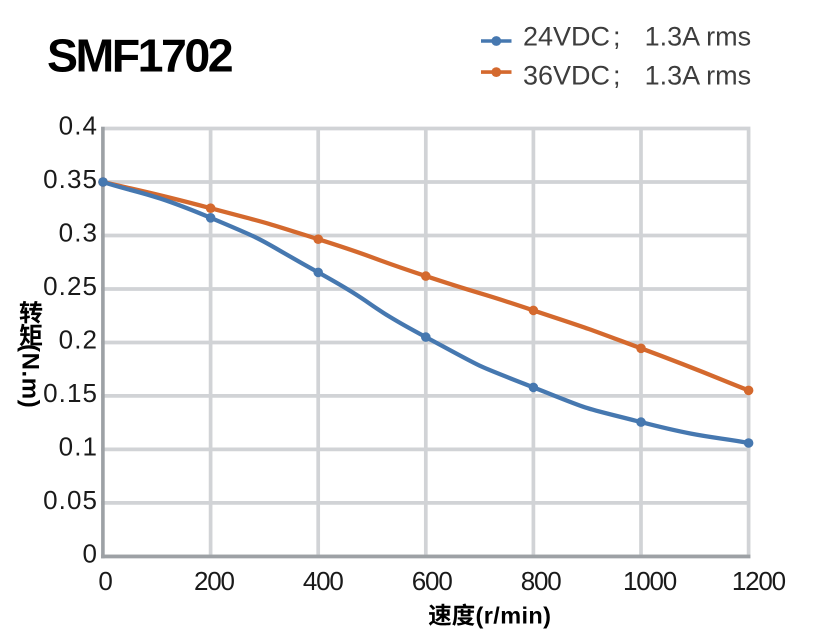 The height and width of the screenshot is (640, 831). What do you see at coordinates (70, 286) in the screenshot?
I see `svg-text: 0.25` at bounding box center [70, 286].